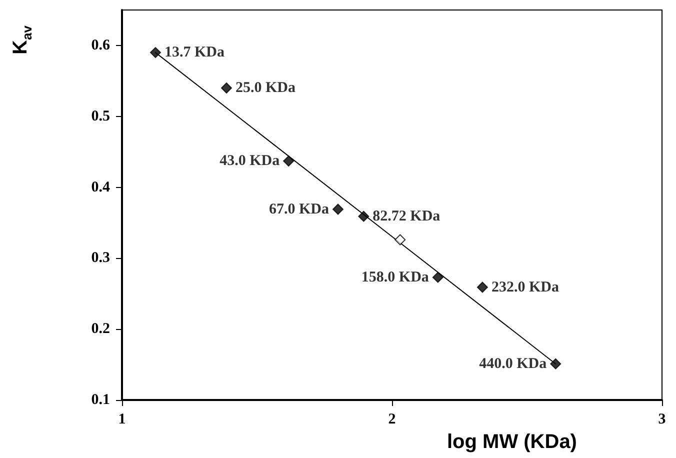 The image size is (676, 458). Describe the element at coordinates (265, 88) in the screenshot. I see `annotation: 25.0 KDa` at that location.